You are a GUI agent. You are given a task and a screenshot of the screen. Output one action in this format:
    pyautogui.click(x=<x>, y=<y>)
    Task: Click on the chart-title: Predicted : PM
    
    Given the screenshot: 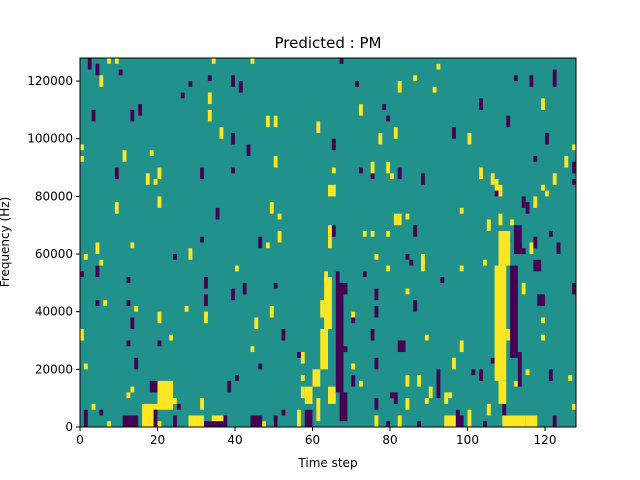 What is the action you would take?
    pyautogui.click(x=328, y=43)
    